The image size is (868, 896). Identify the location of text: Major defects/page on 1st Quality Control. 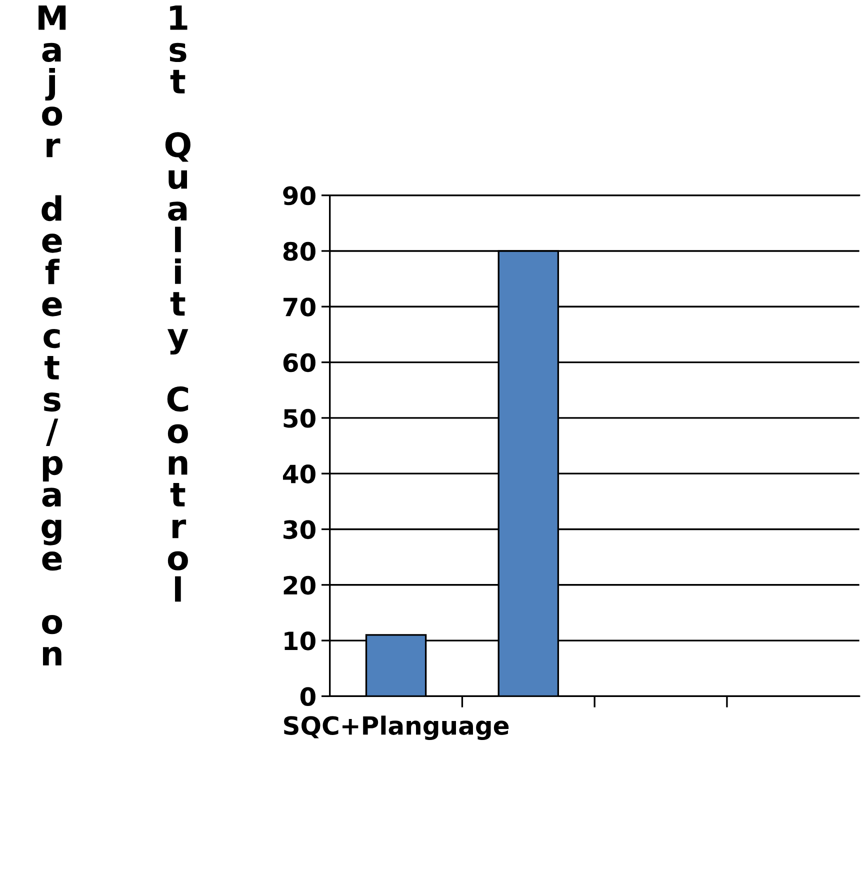
(114, 336).